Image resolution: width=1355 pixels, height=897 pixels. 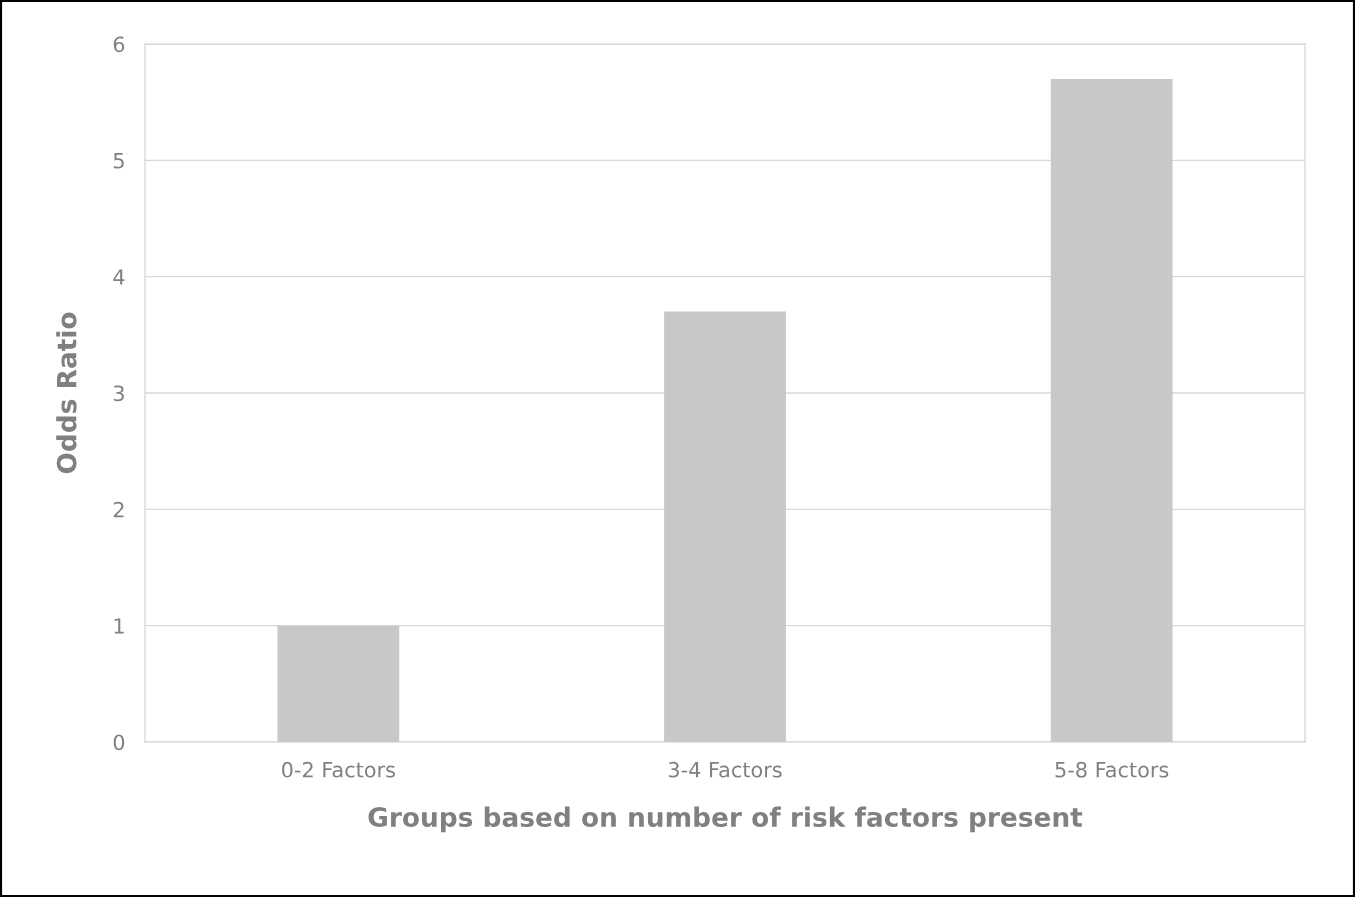 I want to click on y-axis-title: Odds Ratio, so click(x=66, y=393).